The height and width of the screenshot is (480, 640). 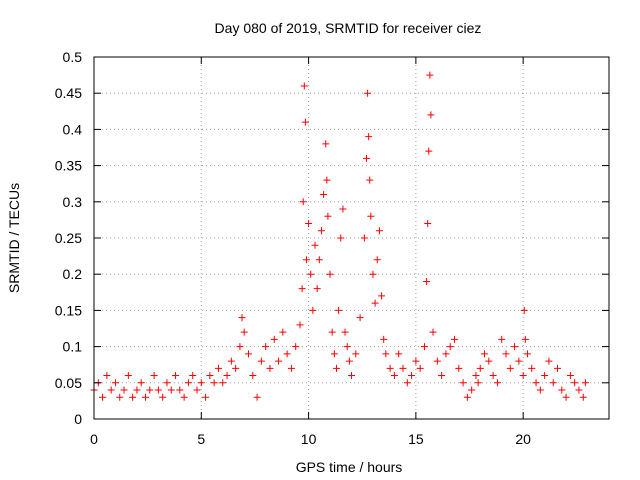 What do you see at coordinates (201, 439) in the screenshot?
I see `x-tick-label: 5` at bounding box center [201, 439].